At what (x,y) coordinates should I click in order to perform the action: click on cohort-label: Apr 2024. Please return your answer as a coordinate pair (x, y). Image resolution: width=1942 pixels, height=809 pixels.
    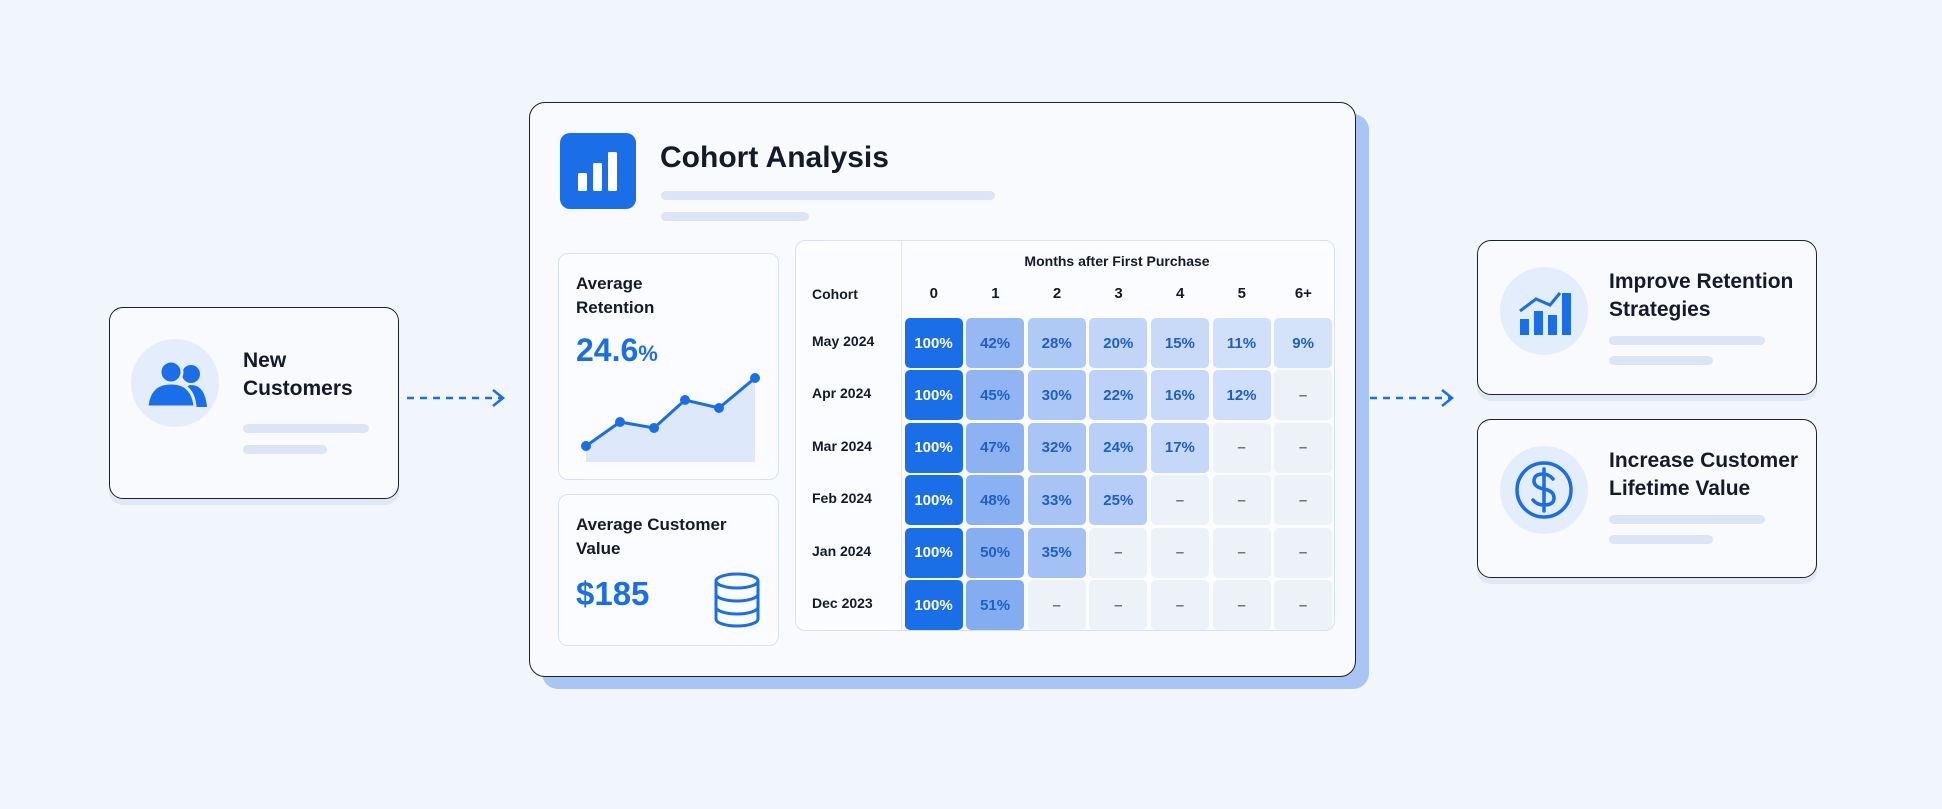
    Looking at the image, I should click on (842, 393).